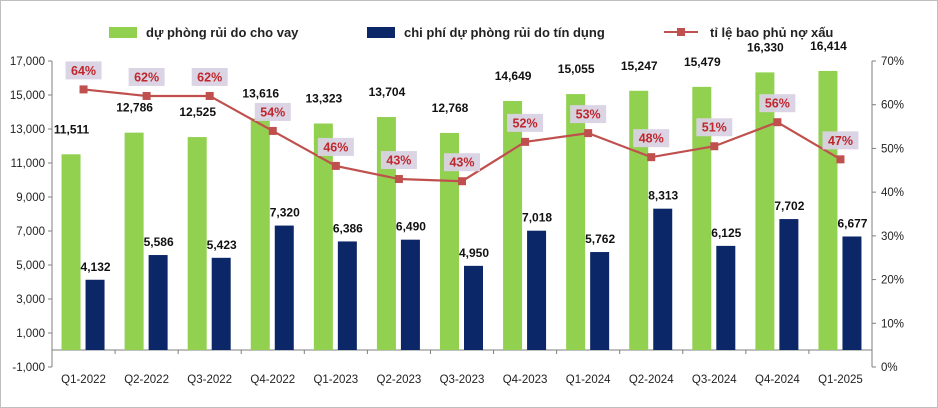 The width and height of the screenshot is (938, 408). I want to click on category-label: Q3-2024, so click(714, 380).